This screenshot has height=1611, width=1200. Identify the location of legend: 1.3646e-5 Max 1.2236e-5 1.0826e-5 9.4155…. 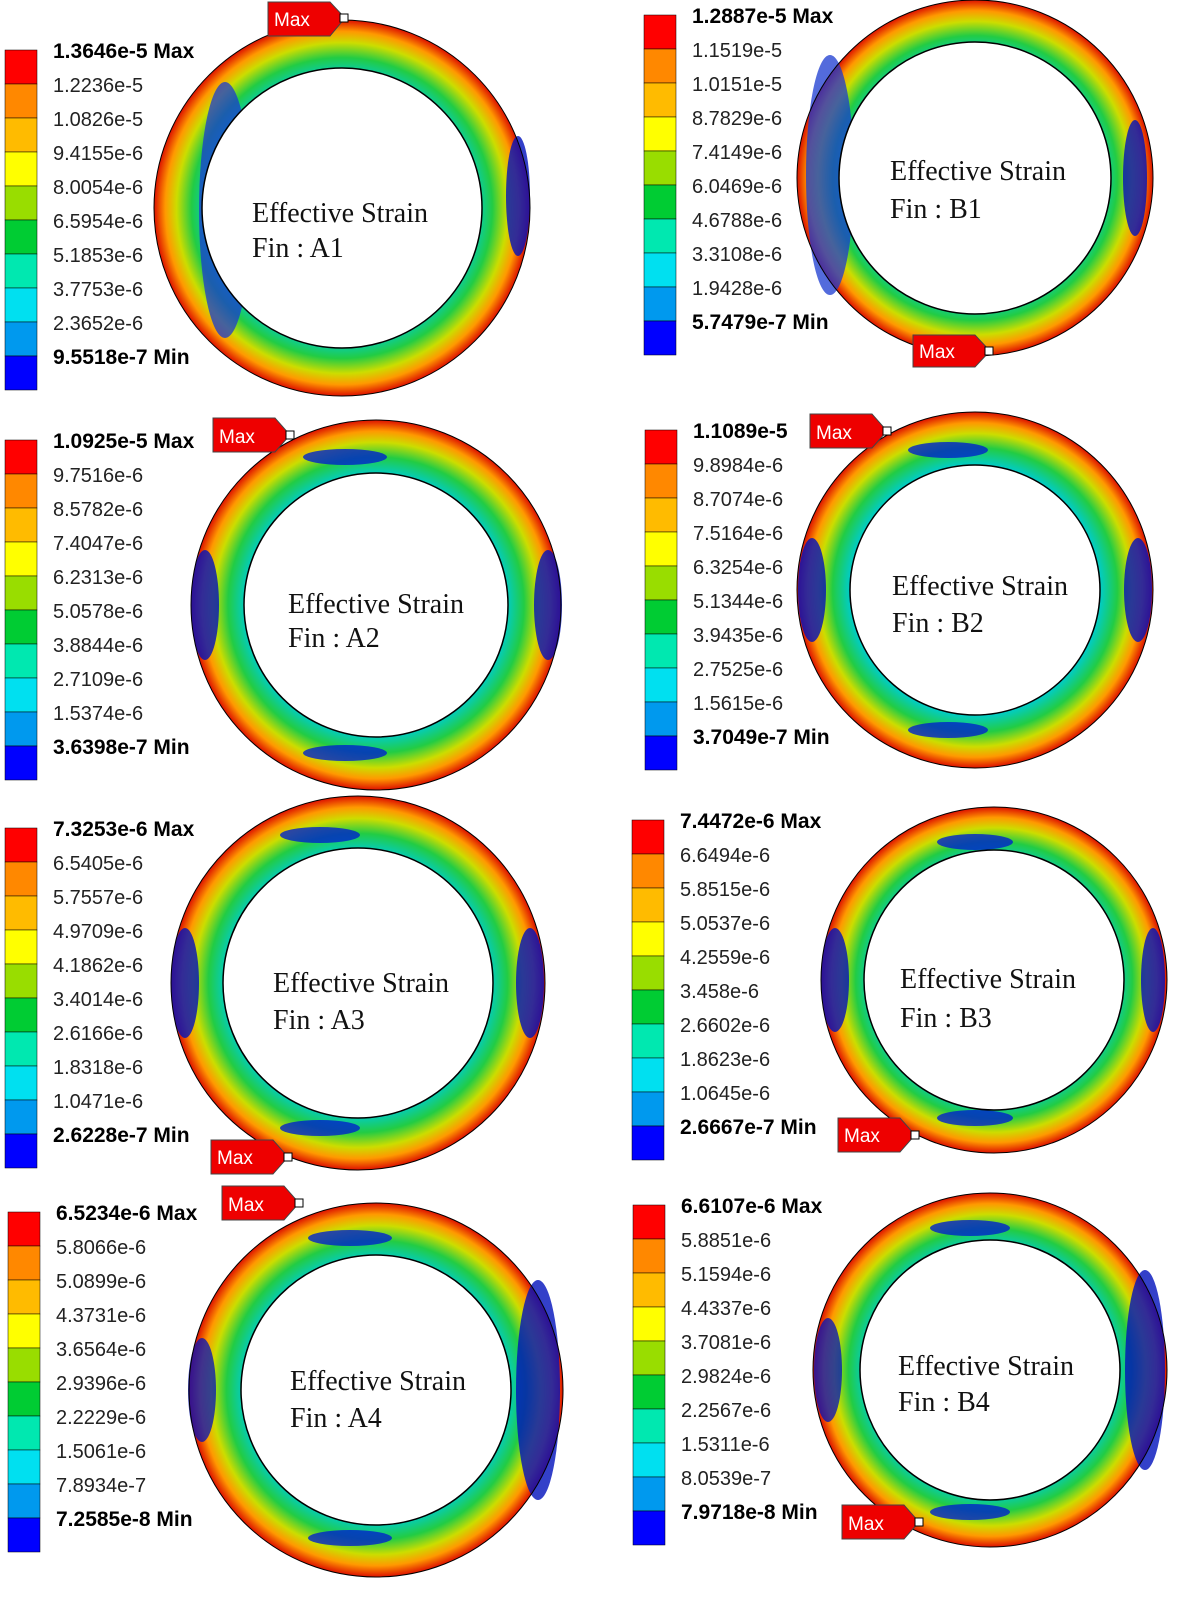
(99, 215).